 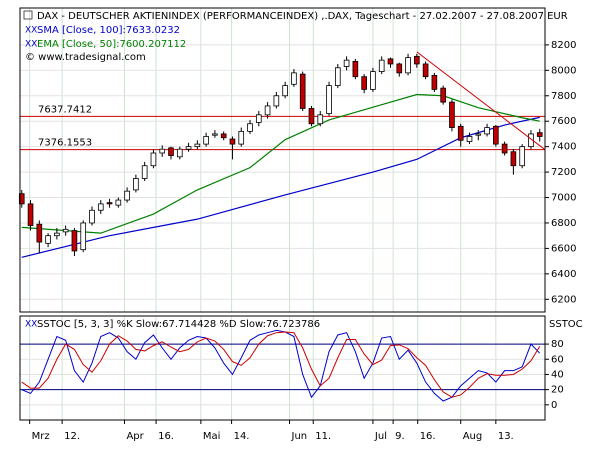 I want to click on y-tick-label: 7600, so click(x=563, y=121).